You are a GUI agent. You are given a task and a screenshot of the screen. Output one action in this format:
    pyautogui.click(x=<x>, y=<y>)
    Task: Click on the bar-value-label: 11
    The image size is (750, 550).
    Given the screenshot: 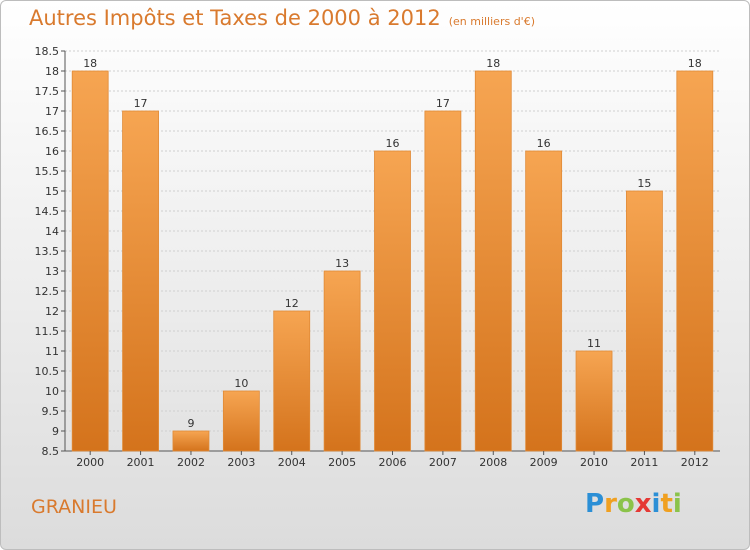 What is the action you would take?
    pyautogui.click(x=594, y=343)
    